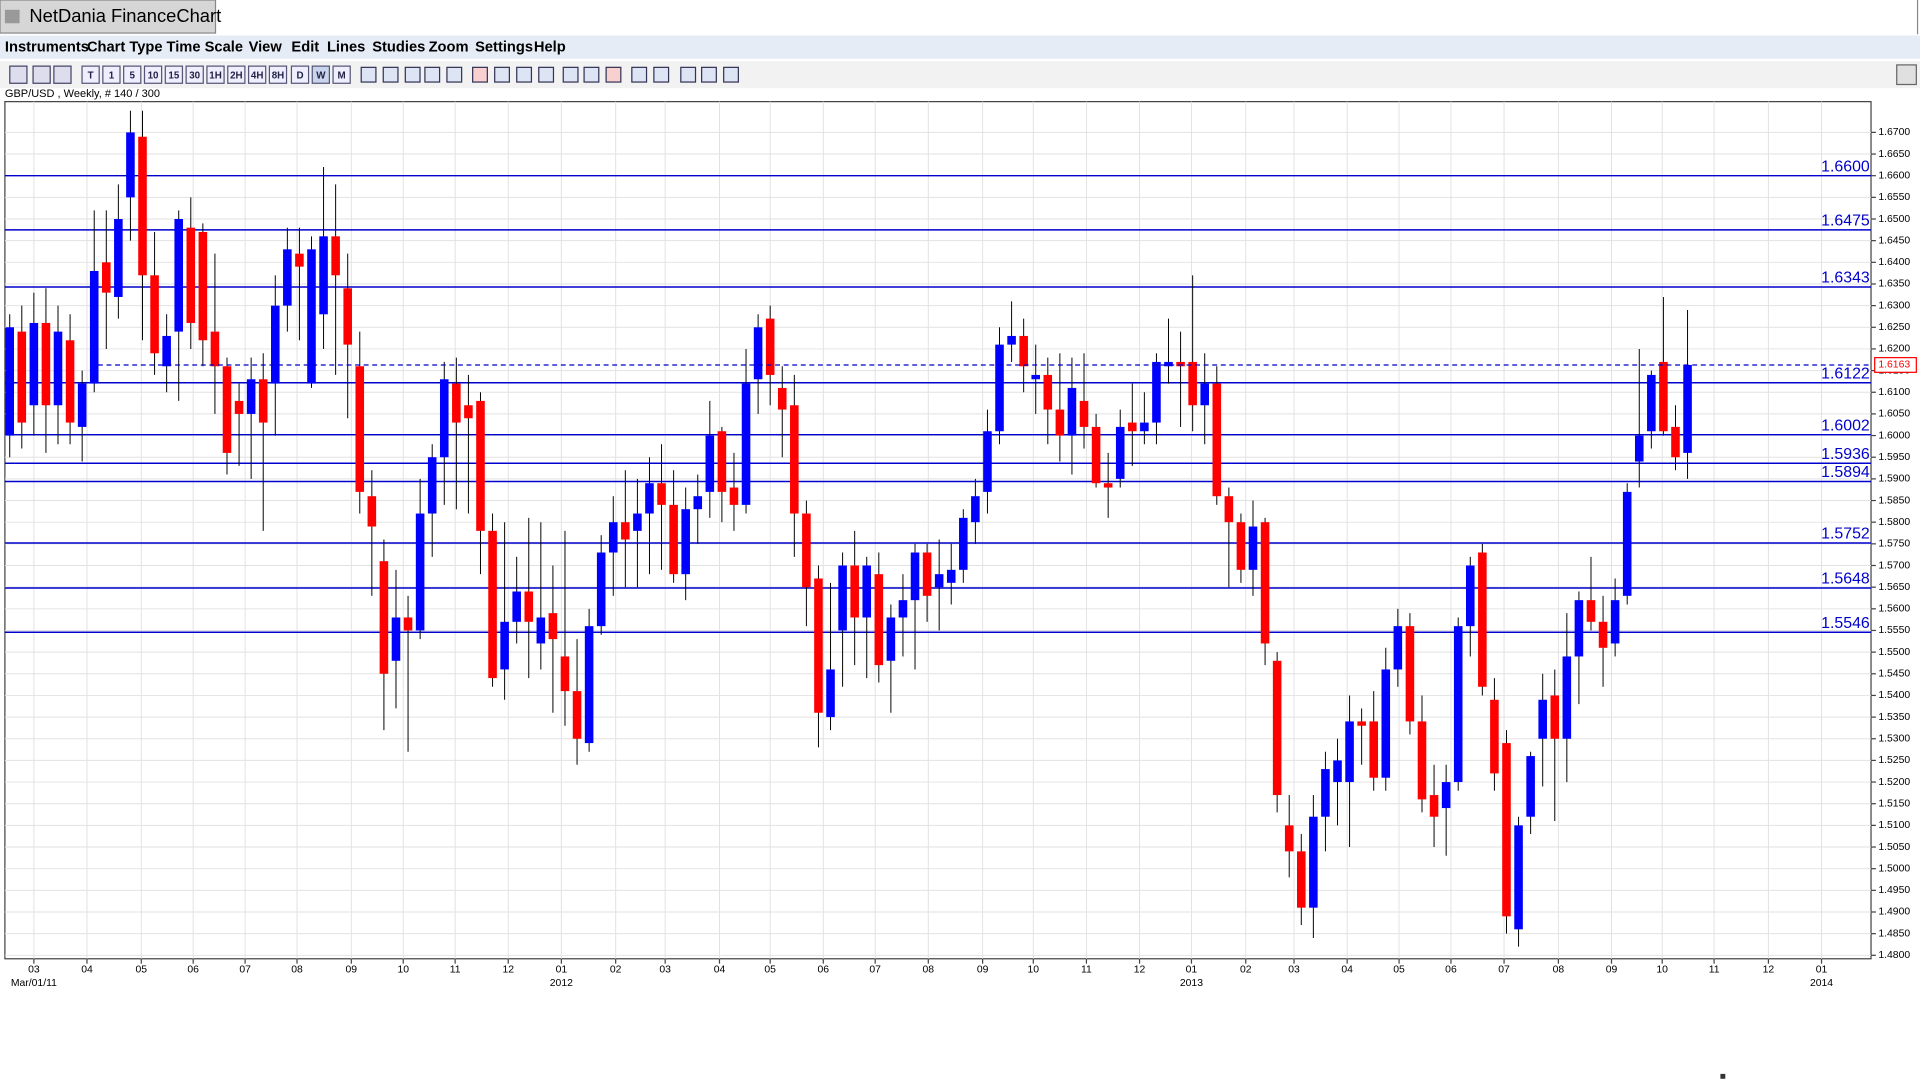 The height and width of the screenshot is (1080, 1920). I want to click on timescale-label: 2H, so click(236, 76).